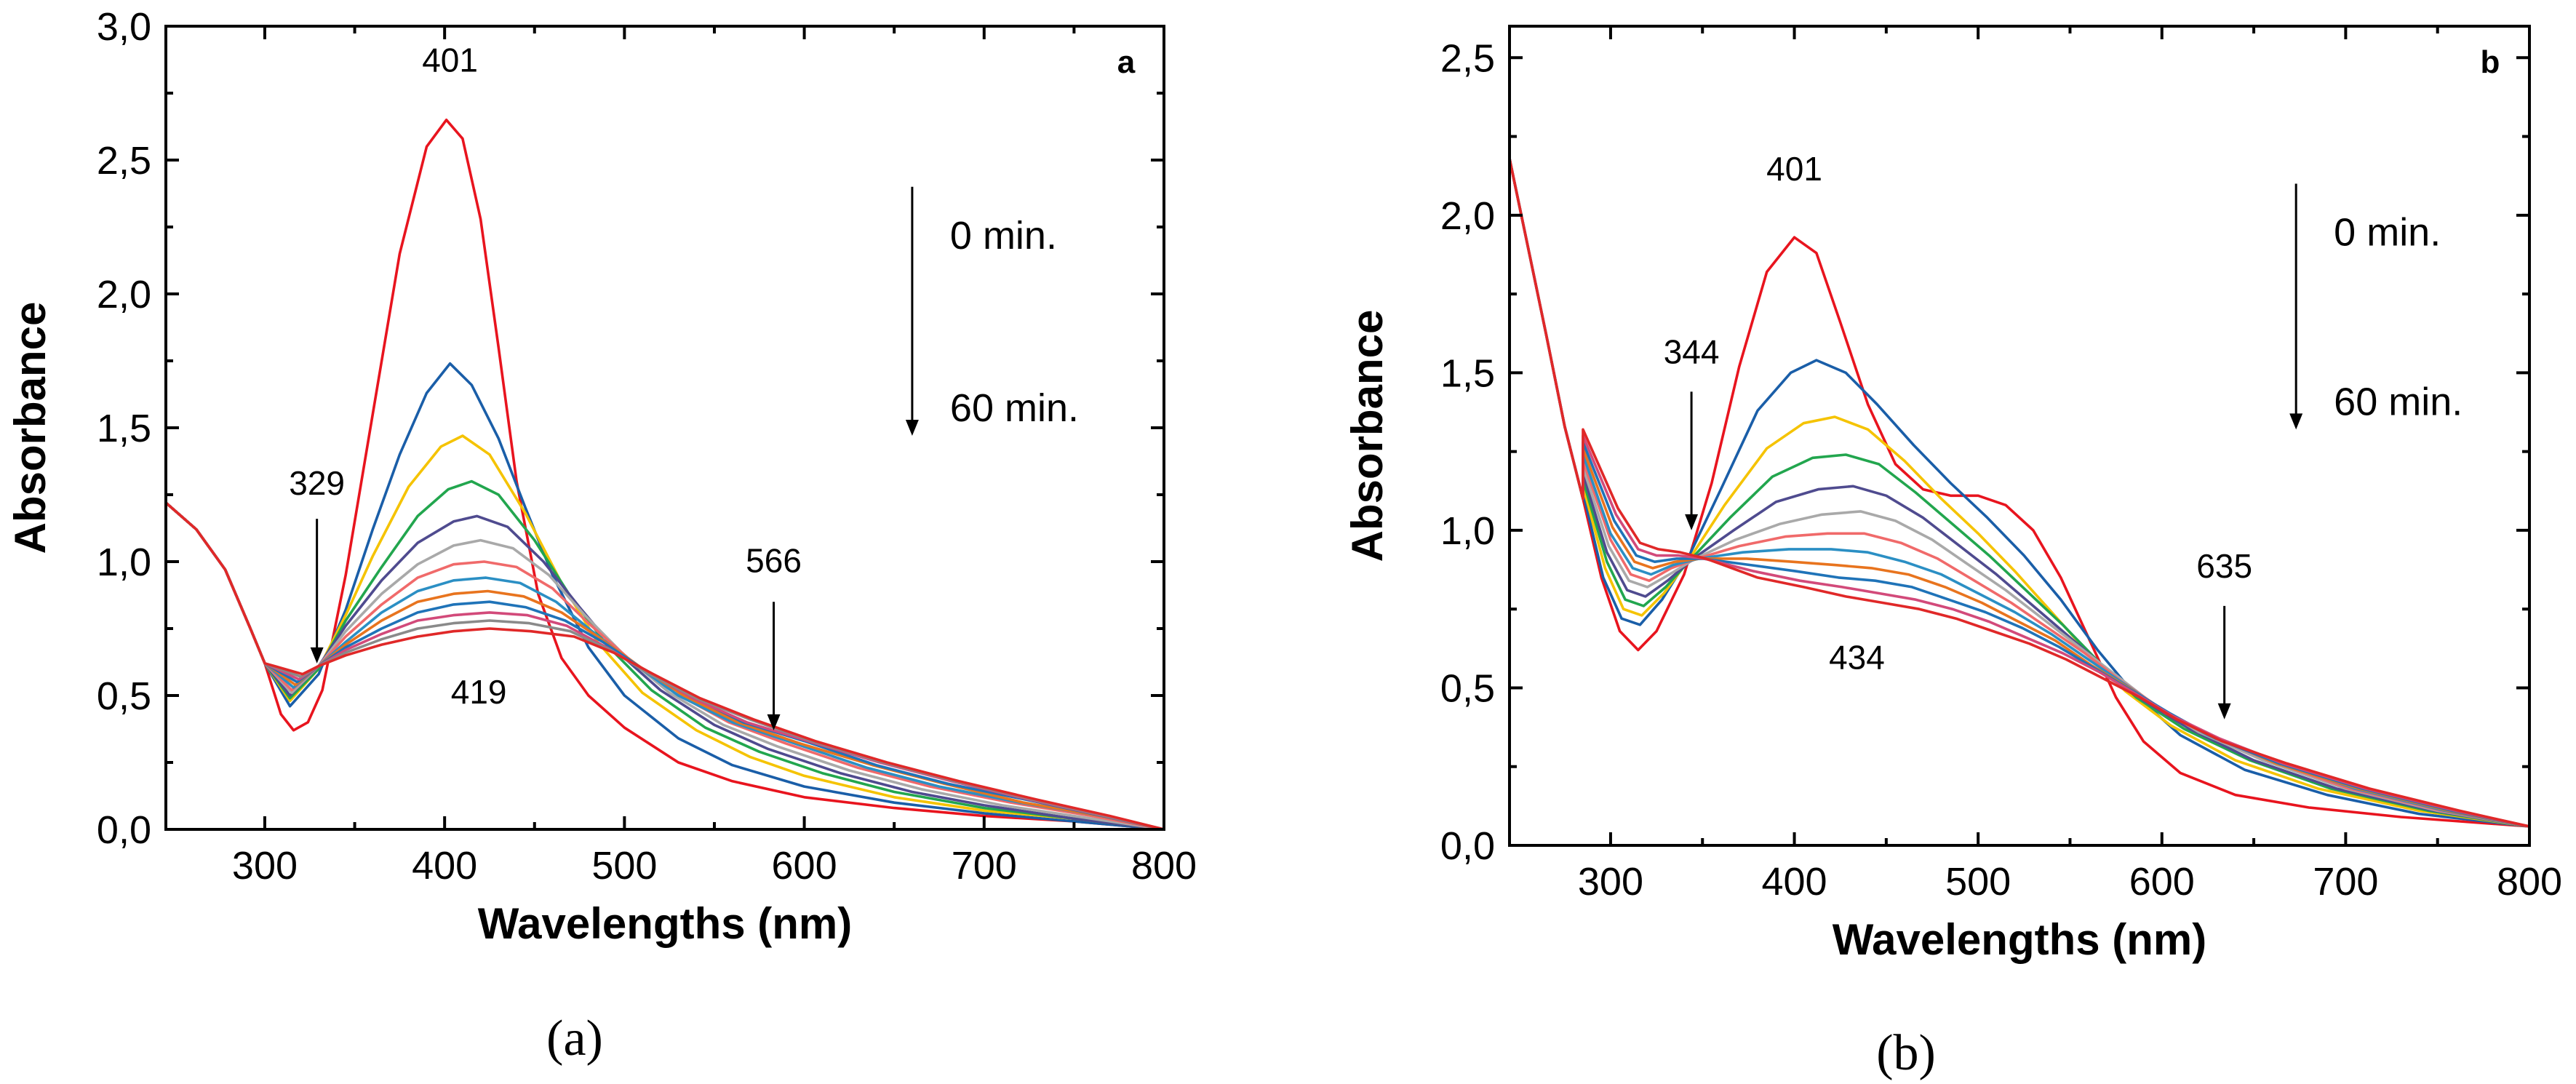  I want to click on panel-letter: b, so click(2490, 62).